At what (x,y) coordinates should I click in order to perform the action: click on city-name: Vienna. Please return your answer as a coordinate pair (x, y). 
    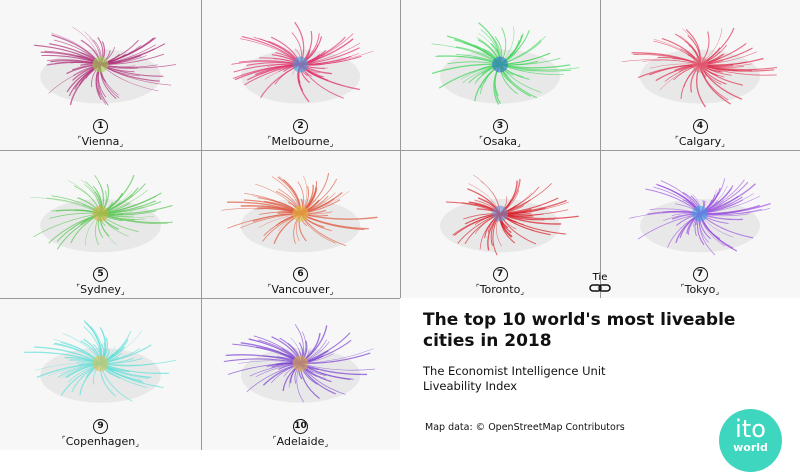
    Looking at the image, I should click on (100, 141).